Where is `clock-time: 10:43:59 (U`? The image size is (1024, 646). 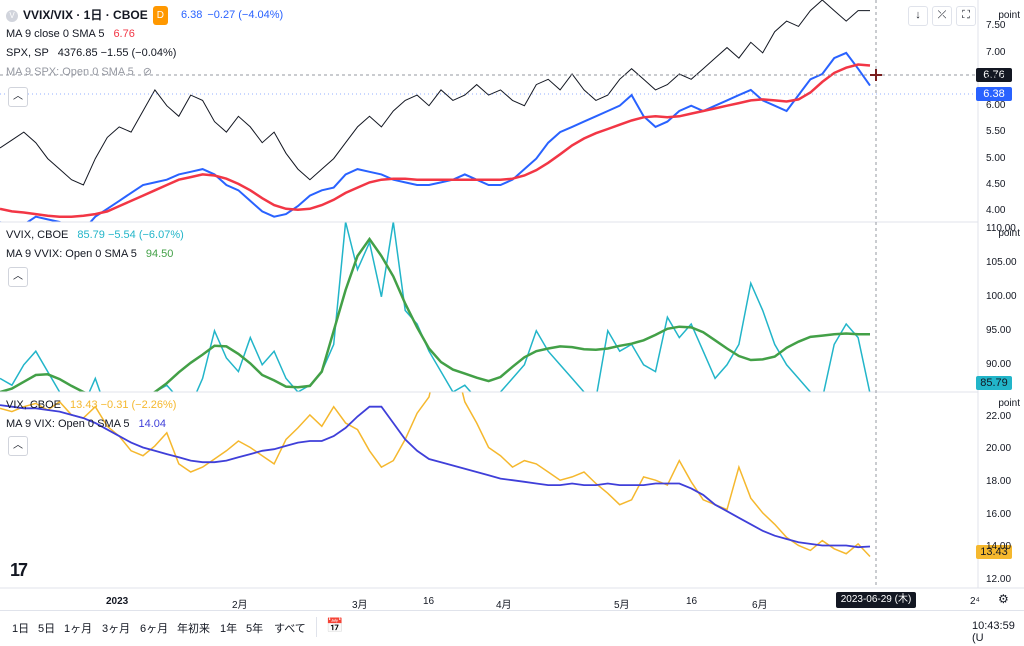
clock-time: 10:43:59 (U is located at coordinates (993, 632).